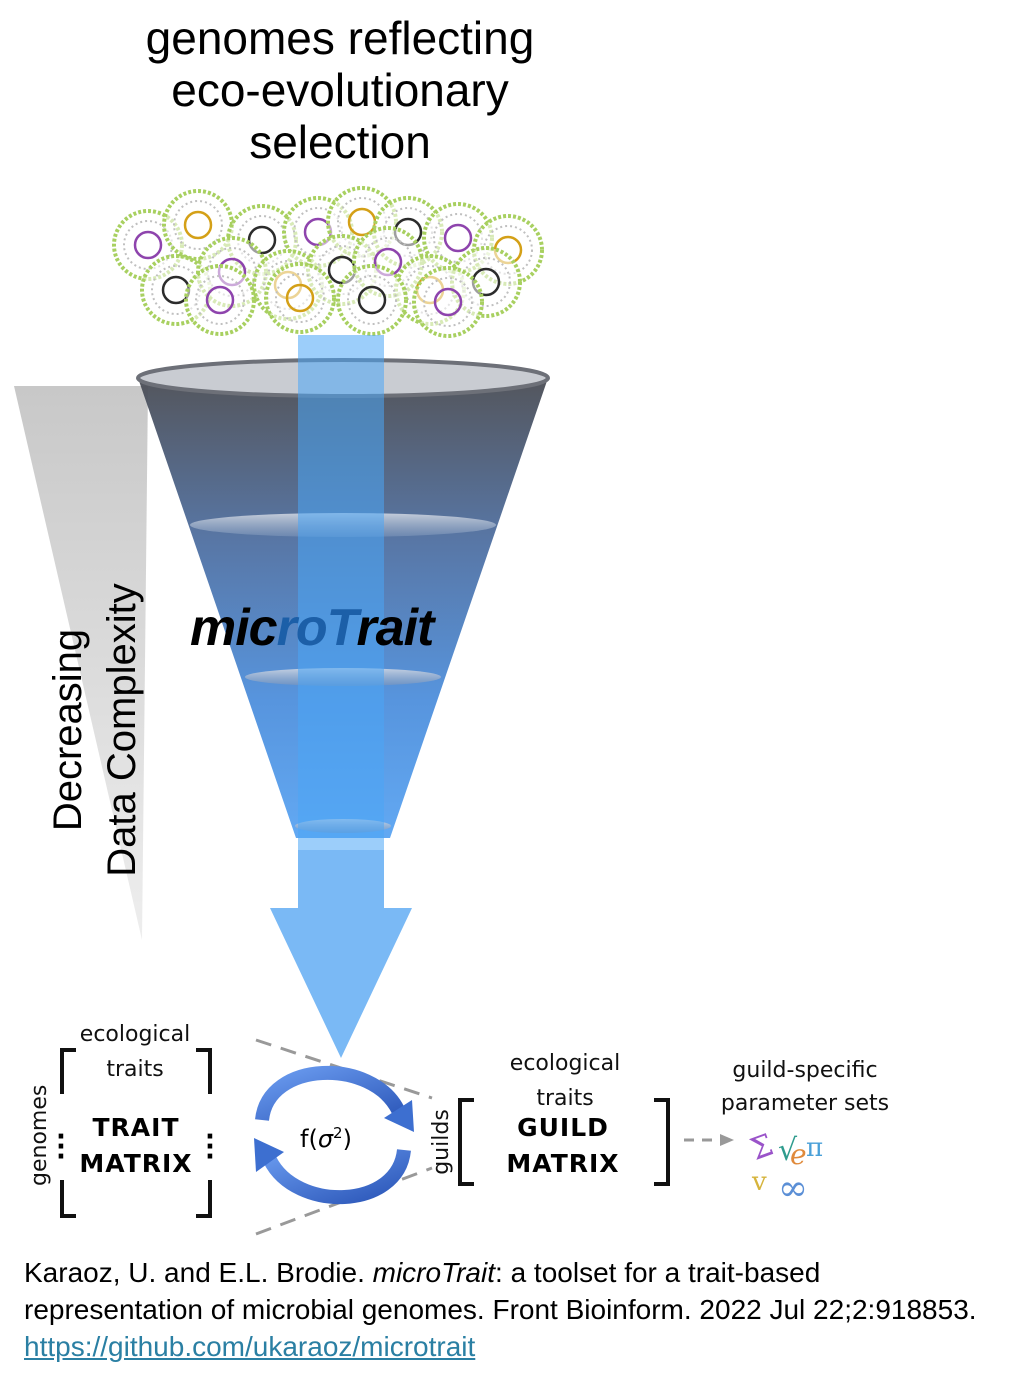 The width and height of the screenshot is (1012, 1376). Describe the element at coordinates (204, 1133) in the screenshot. I see `trait-matrix-bracket-right` at that location.